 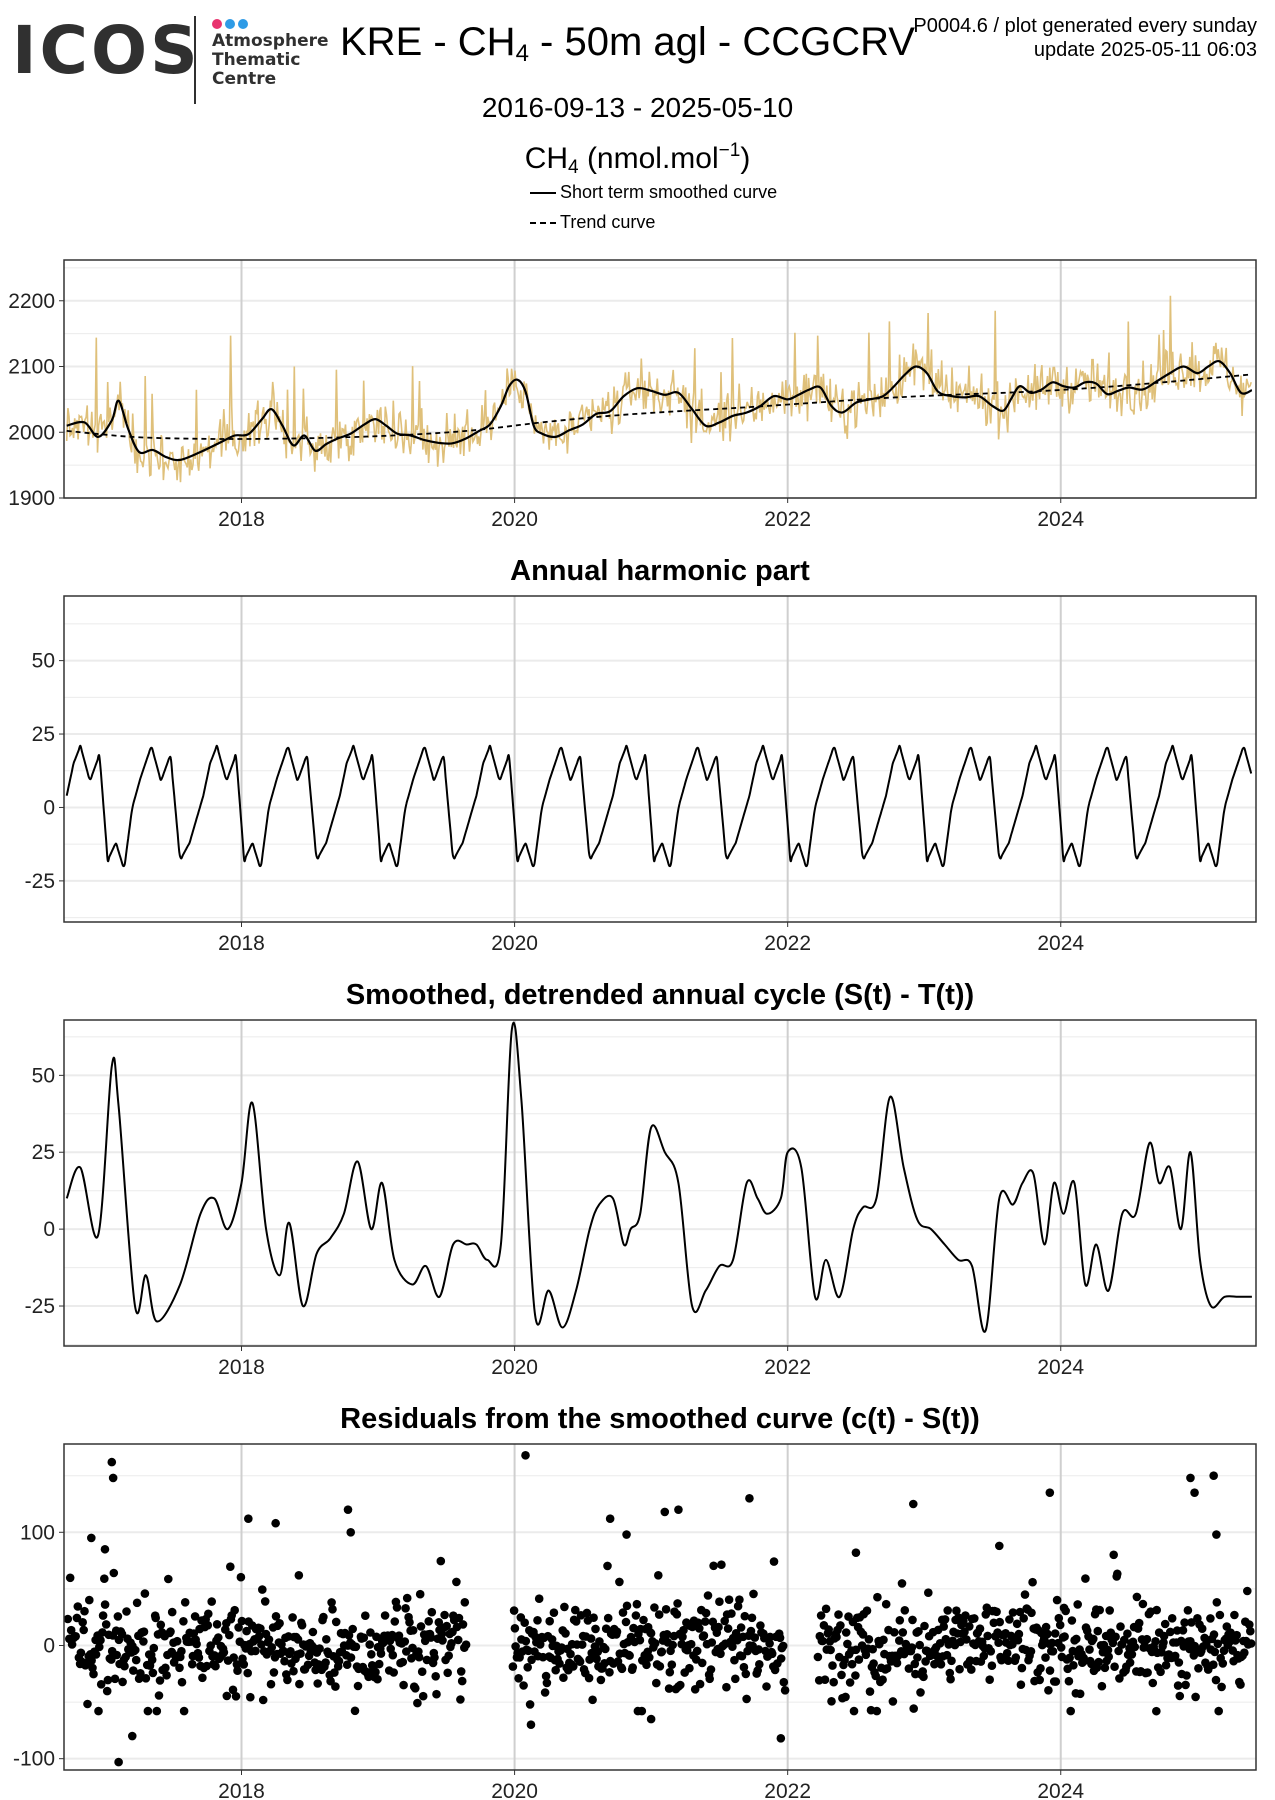 What do you see at coordinates (40, 881) in the screenshot?
I see `y-tick-label: -25` at bounding box center [40, 881].